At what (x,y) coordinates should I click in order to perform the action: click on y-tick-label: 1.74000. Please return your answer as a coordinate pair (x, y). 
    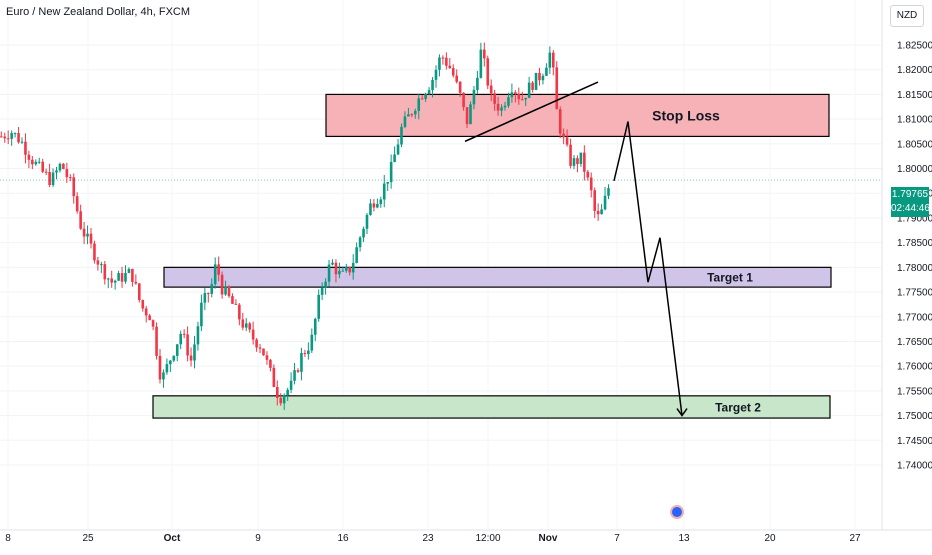
    Looking at the image, I should click on (914, 466).